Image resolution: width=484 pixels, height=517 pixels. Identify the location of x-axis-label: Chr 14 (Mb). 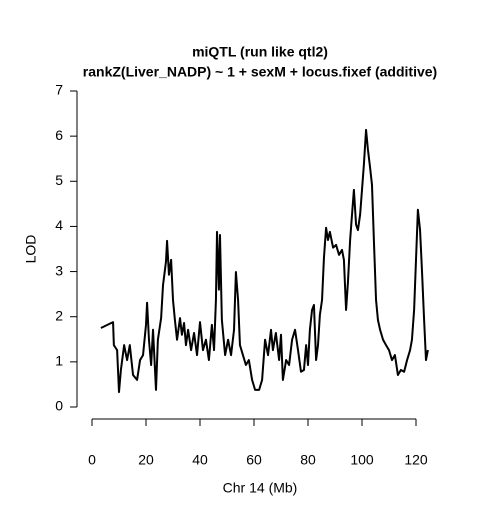
(260, 488).